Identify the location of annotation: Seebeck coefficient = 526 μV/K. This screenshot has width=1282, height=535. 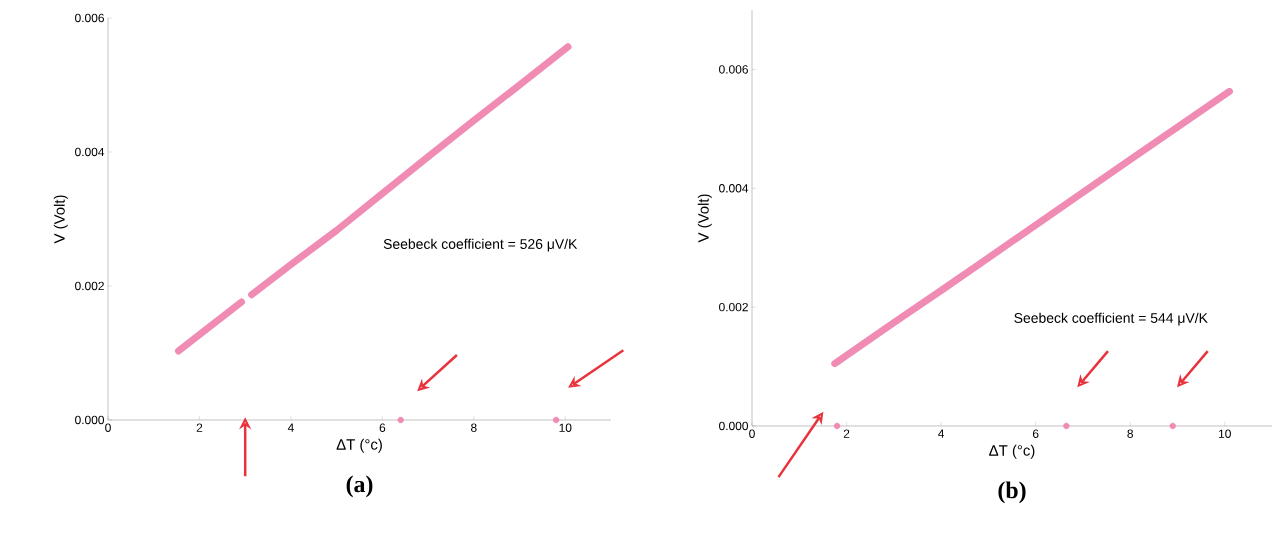
(480, 245).